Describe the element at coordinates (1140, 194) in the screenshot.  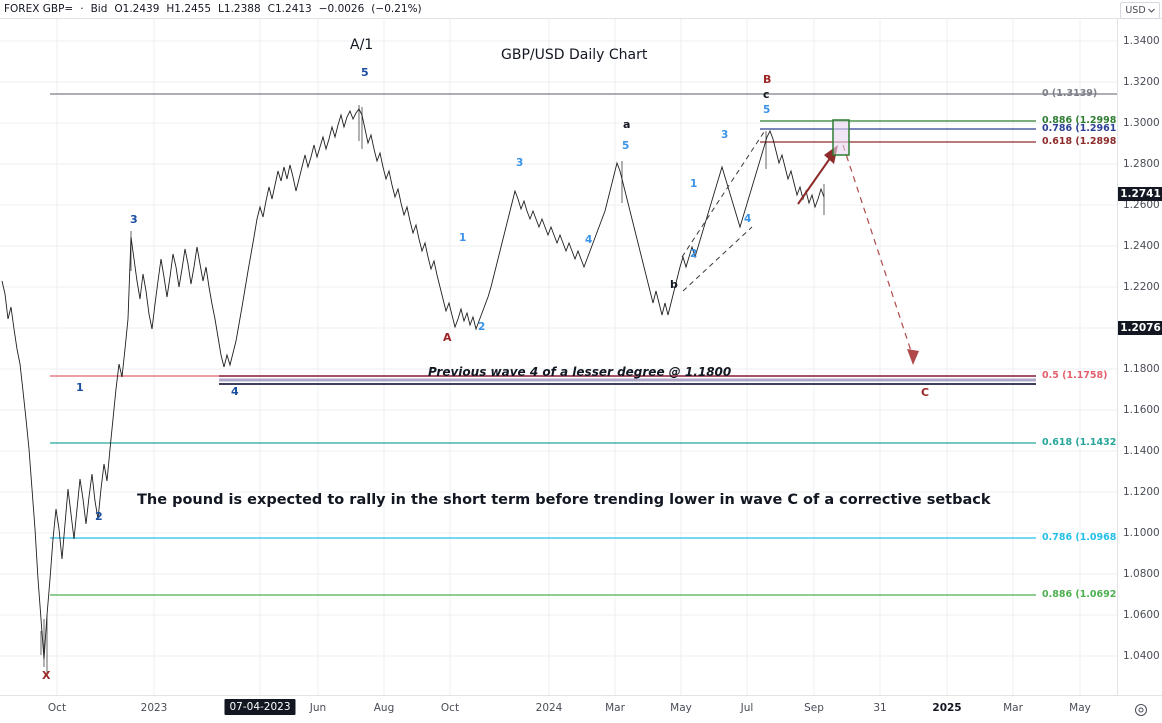
I see `last-price-badge: 1.2741` at that location.